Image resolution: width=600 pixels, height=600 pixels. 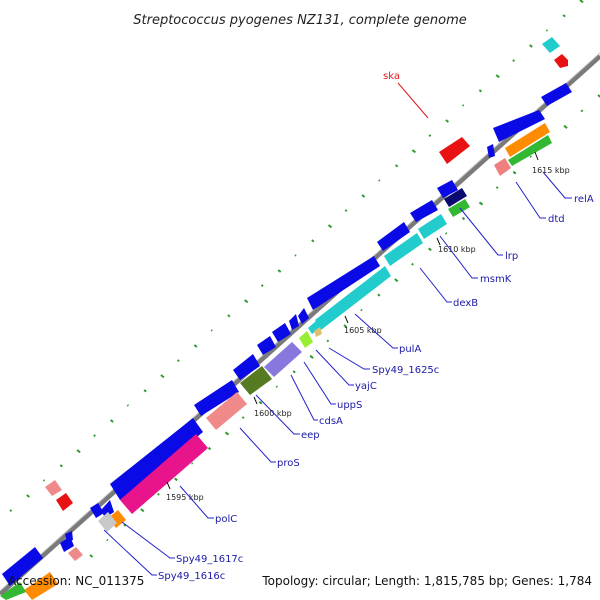 I want to click on gene-label-uppS: uppS, so click(x=349, y=405).